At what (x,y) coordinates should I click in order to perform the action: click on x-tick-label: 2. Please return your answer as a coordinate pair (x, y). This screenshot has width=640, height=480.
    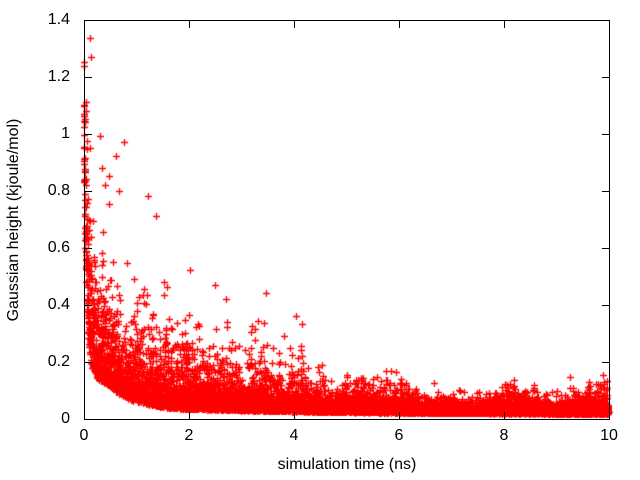
    Looking at the image, I should click on (189, 435).